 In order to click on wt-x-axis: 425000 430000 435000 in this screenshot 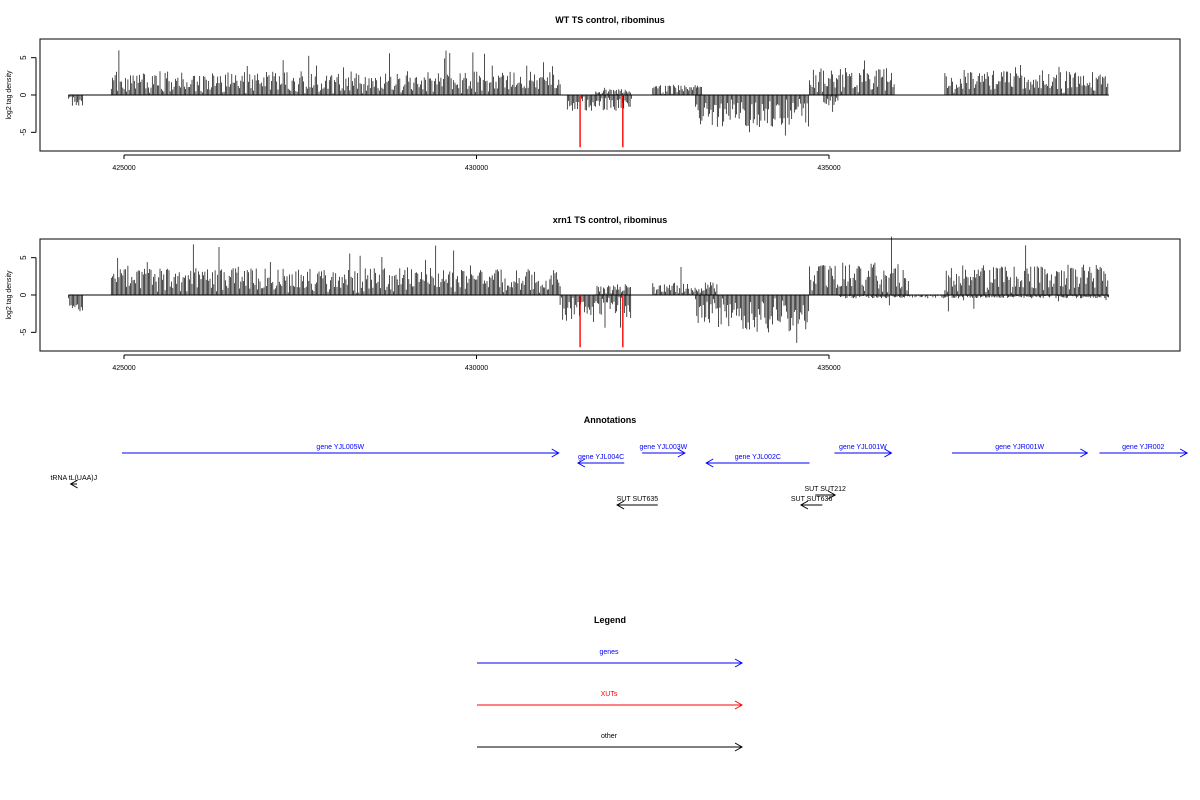, I will do `click(476, 163)`.